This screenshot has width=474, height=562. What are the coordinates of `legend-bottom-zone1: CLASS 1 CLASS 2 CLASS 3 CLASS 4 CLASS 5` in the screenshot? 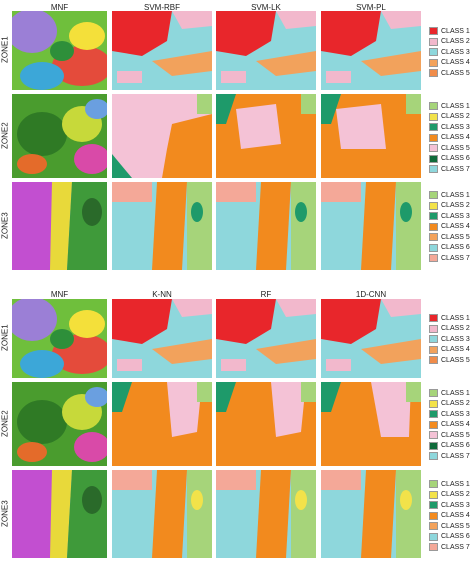 It's located at (449, 339).